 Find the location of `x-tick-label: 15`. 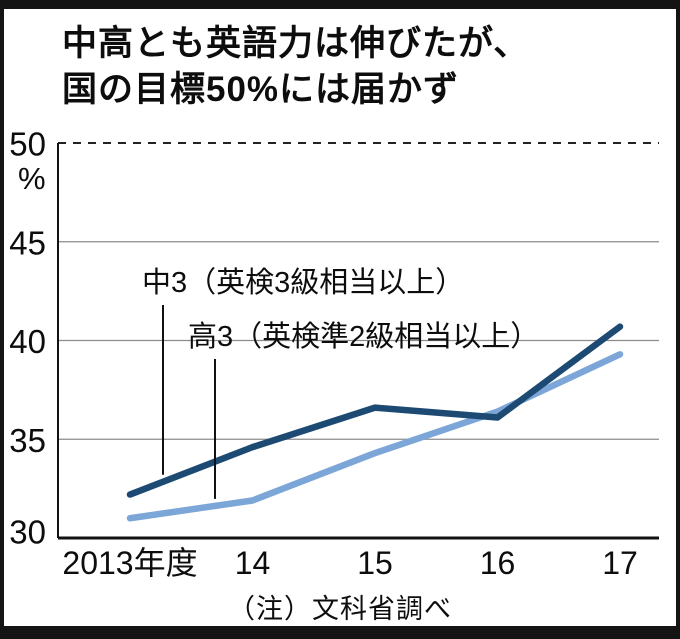

x-tick-label: 15 is located at coordinates (375, 563).